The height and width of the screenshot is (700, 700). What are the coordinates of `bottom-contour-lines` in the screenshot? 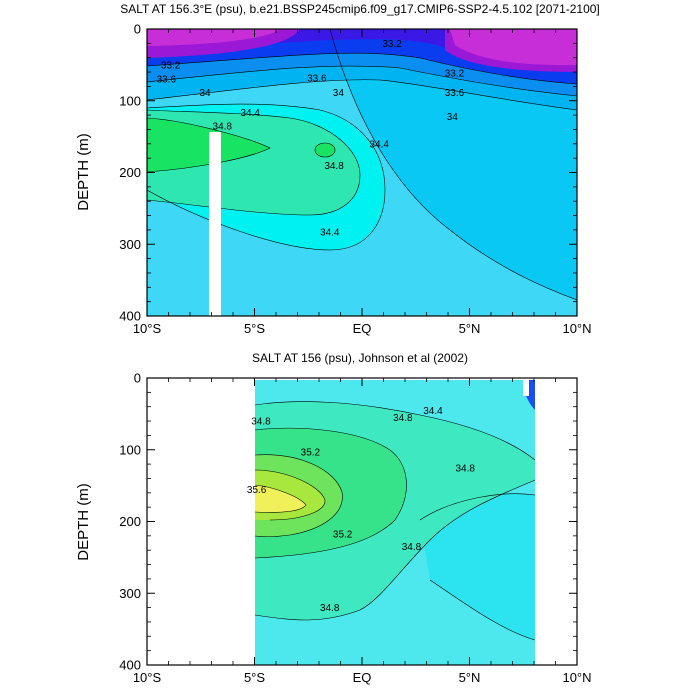 It's located at (395, 521).